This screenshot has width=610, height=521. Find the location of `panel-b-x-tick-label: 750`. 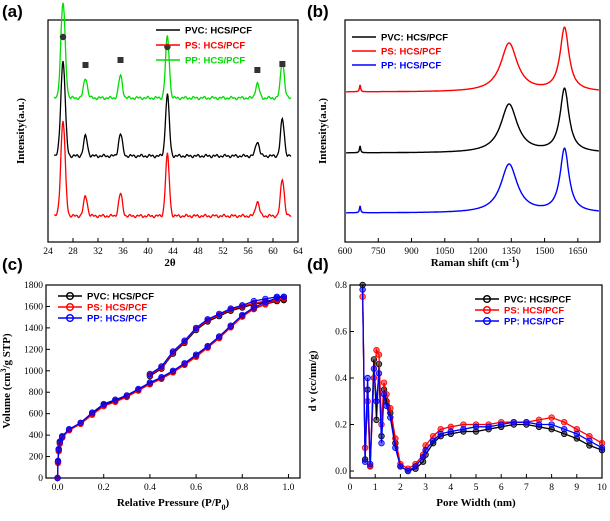

panel-b-x-tick-label: 750 is located at coordinates (378, 252).